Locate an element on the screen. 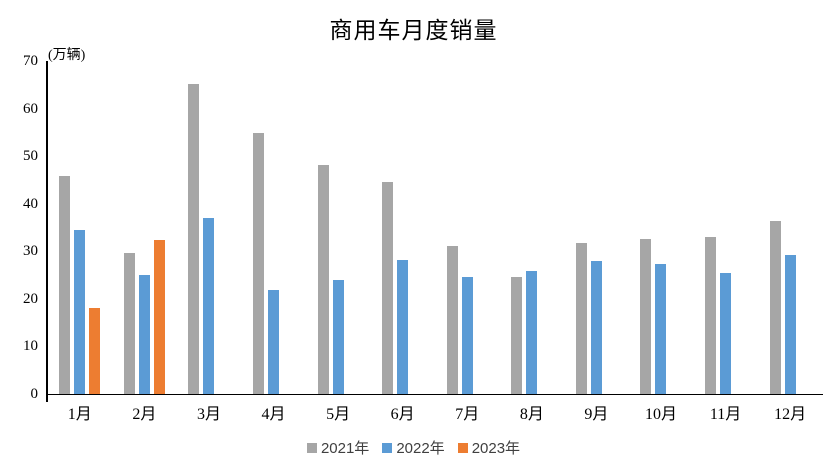 This screenshot has width=827, height=467. x-axis-line is located at coordinates (434, 394).